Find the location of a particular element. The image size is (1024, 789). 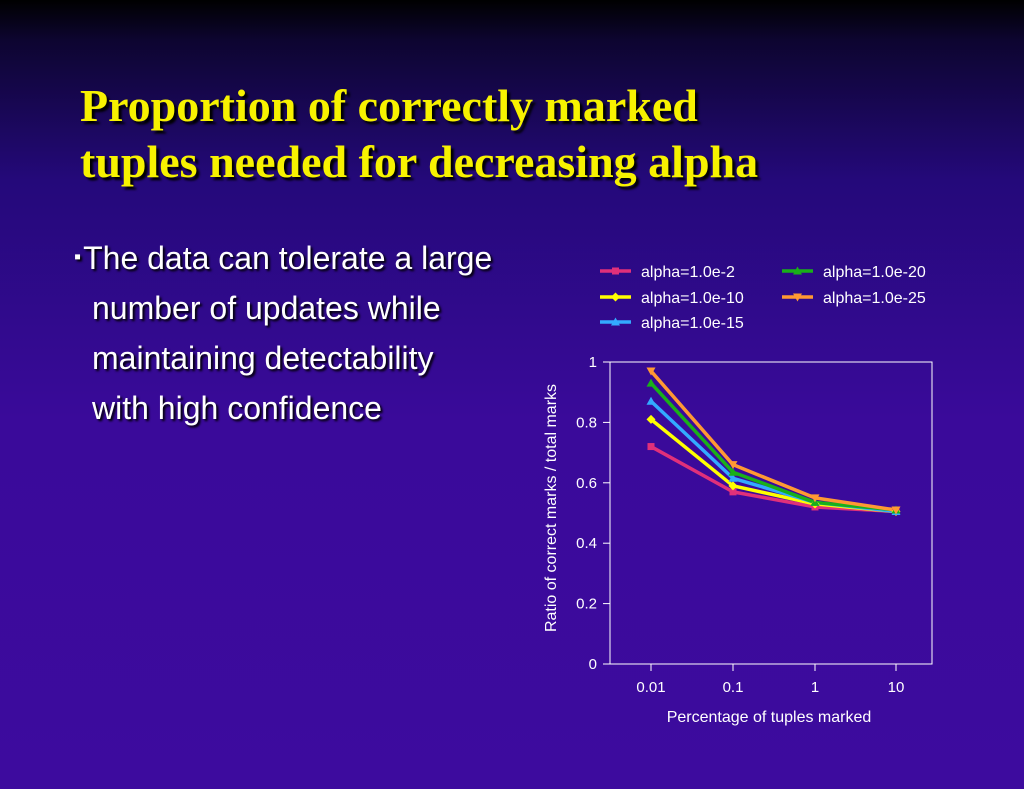

x-tick-label: 0.01 is located at coordinates (650, 687).